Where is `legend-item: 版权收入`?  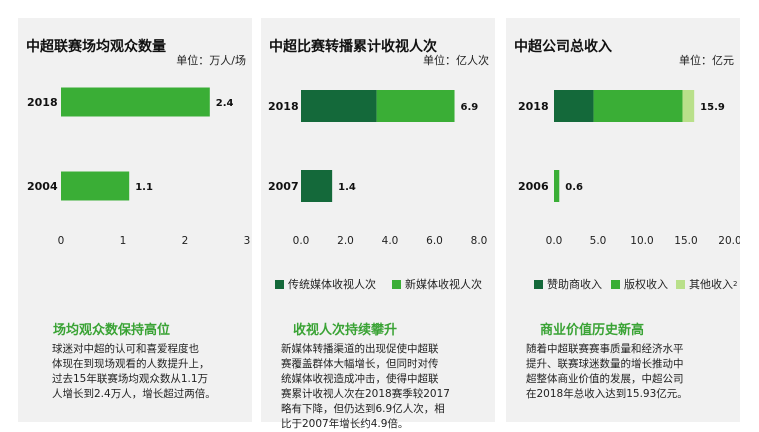
legend-item: 版权收入 is located at coordinates (639, 284).